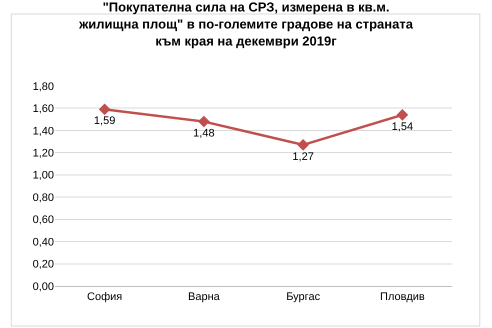  What do you see at coordinates (43, 286) in the screenshot?
I see `y-tick-label: 0,00` at bounding box center [43, 286].